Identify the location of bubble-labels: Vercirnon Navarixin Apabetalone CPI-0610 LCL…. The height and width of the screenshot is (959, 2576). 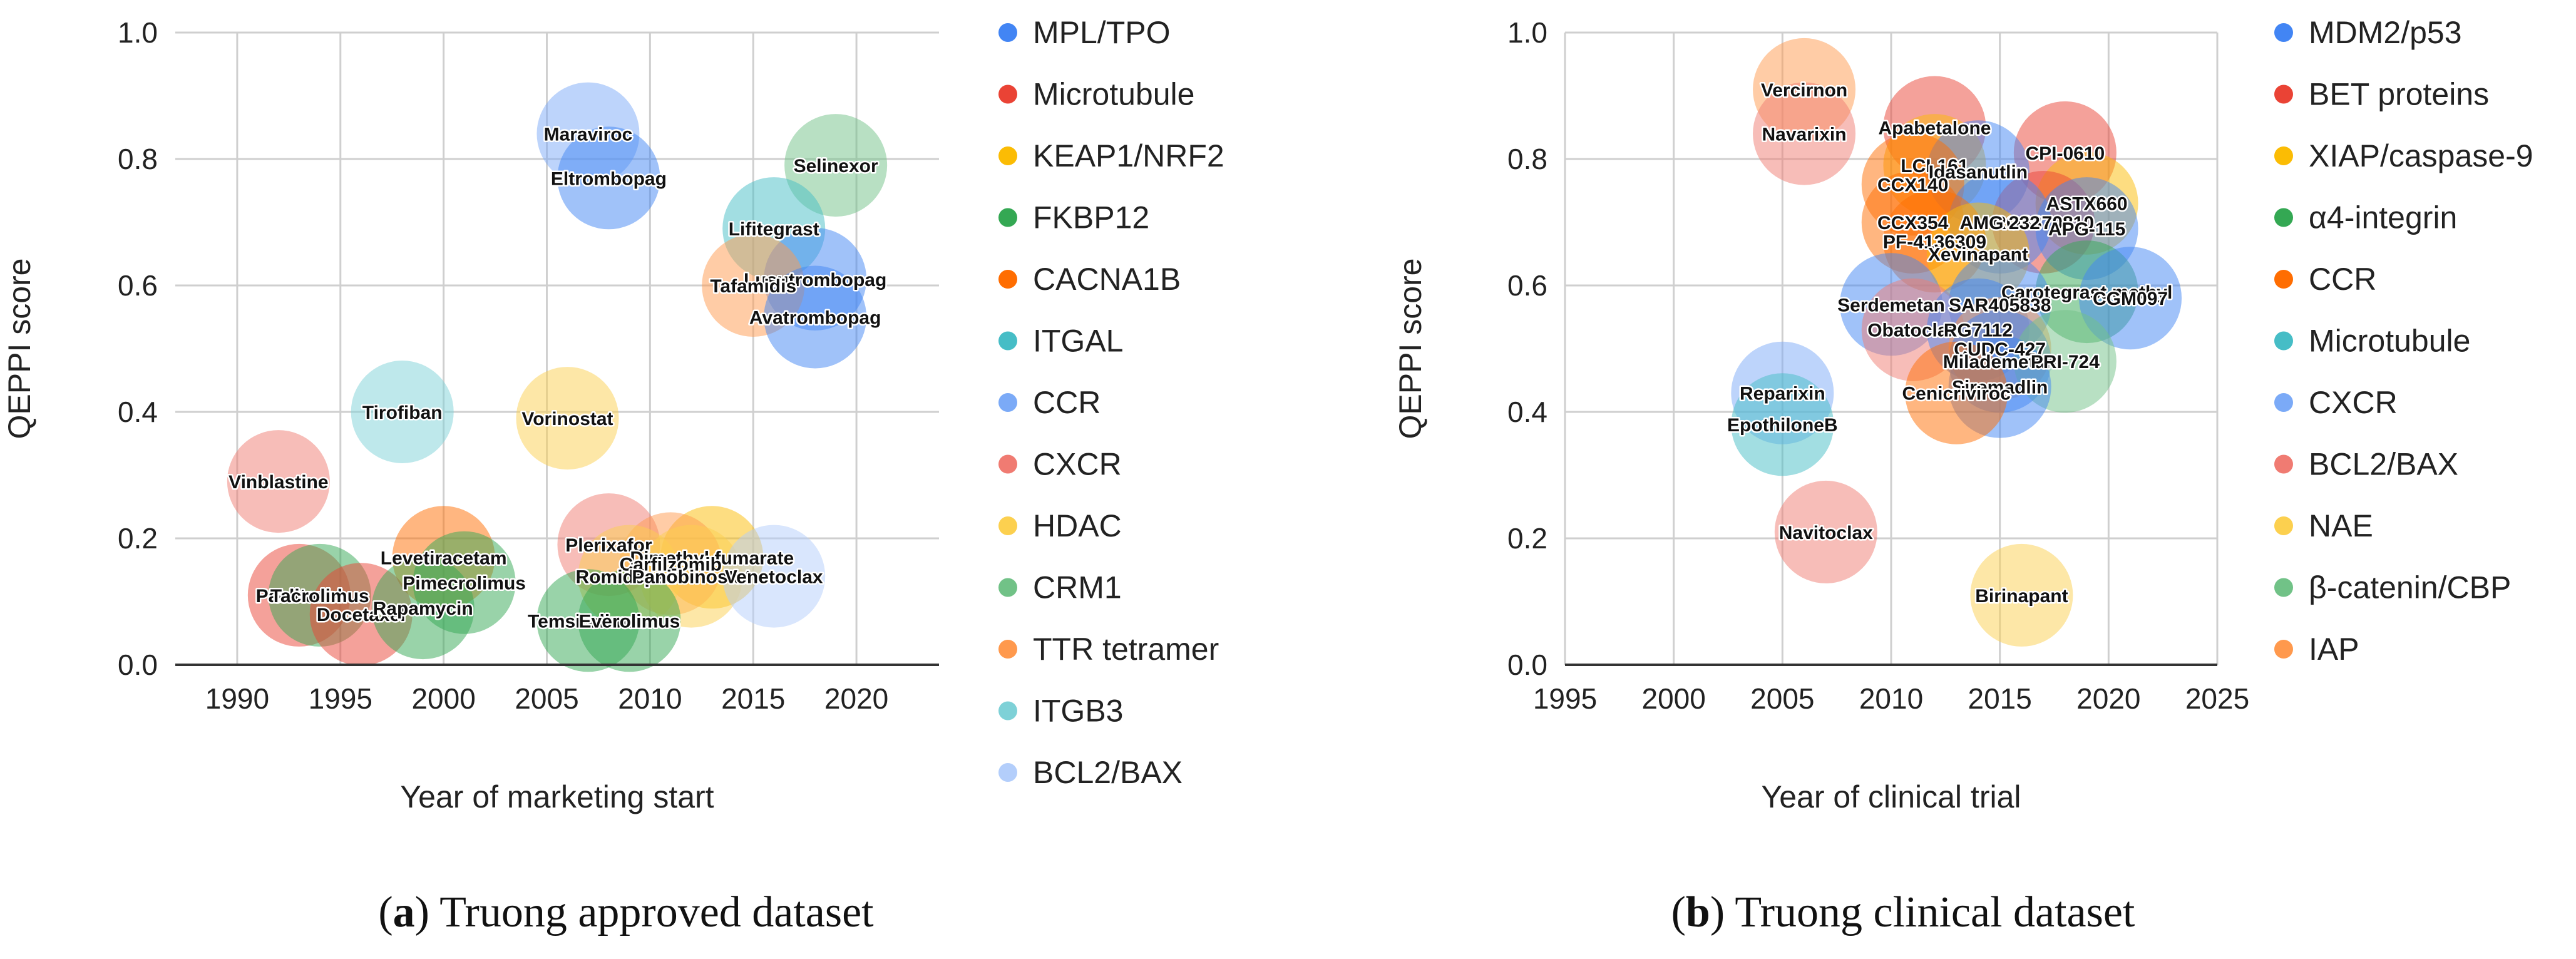
(1950, 343).